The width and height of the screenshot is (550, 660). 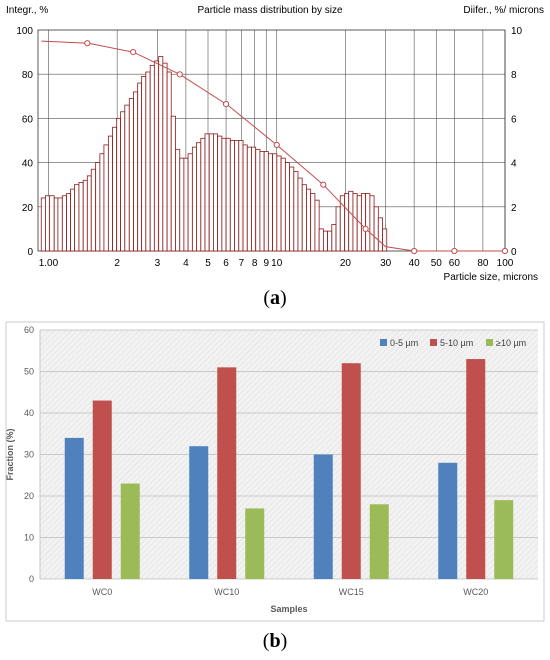 What do you see at coordinates (29, 455) in the screenshot?
I see `y-tick-label: 30` at bounding box center [29, 455].